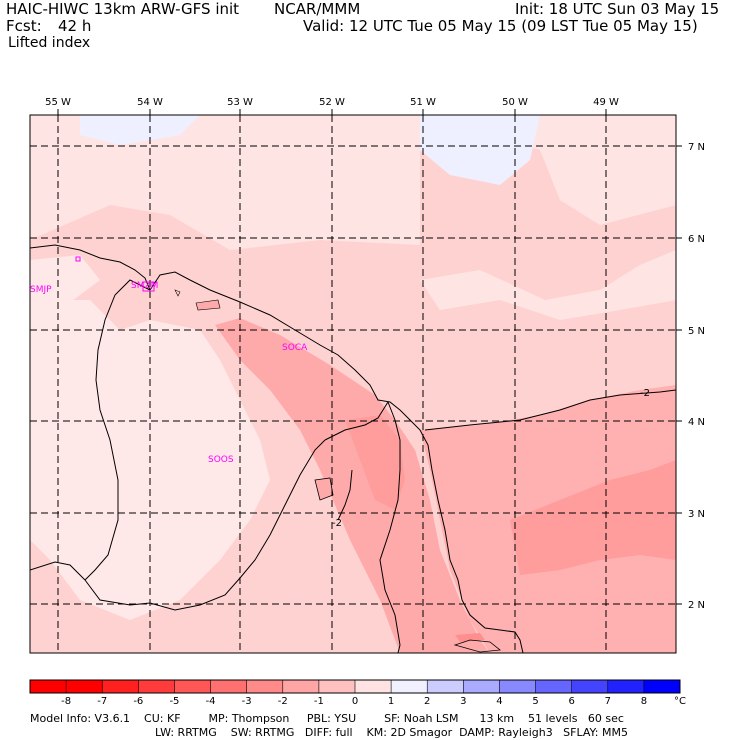 The image size is (740, 740). Describe the element at coordinates (535, 701) in the screenshot. I see `colorbar-tick-label: 5` at that location.